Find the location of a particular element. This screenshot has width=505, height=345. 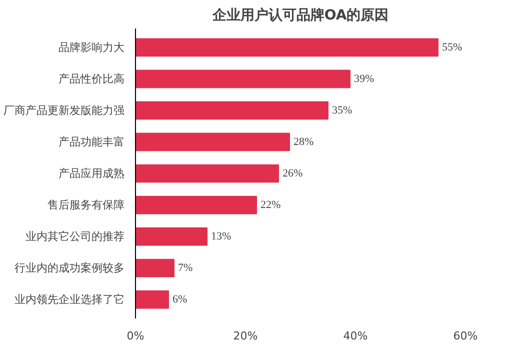

y-tick-label: 产品应用成熟 is located at coordinates (91, 173).